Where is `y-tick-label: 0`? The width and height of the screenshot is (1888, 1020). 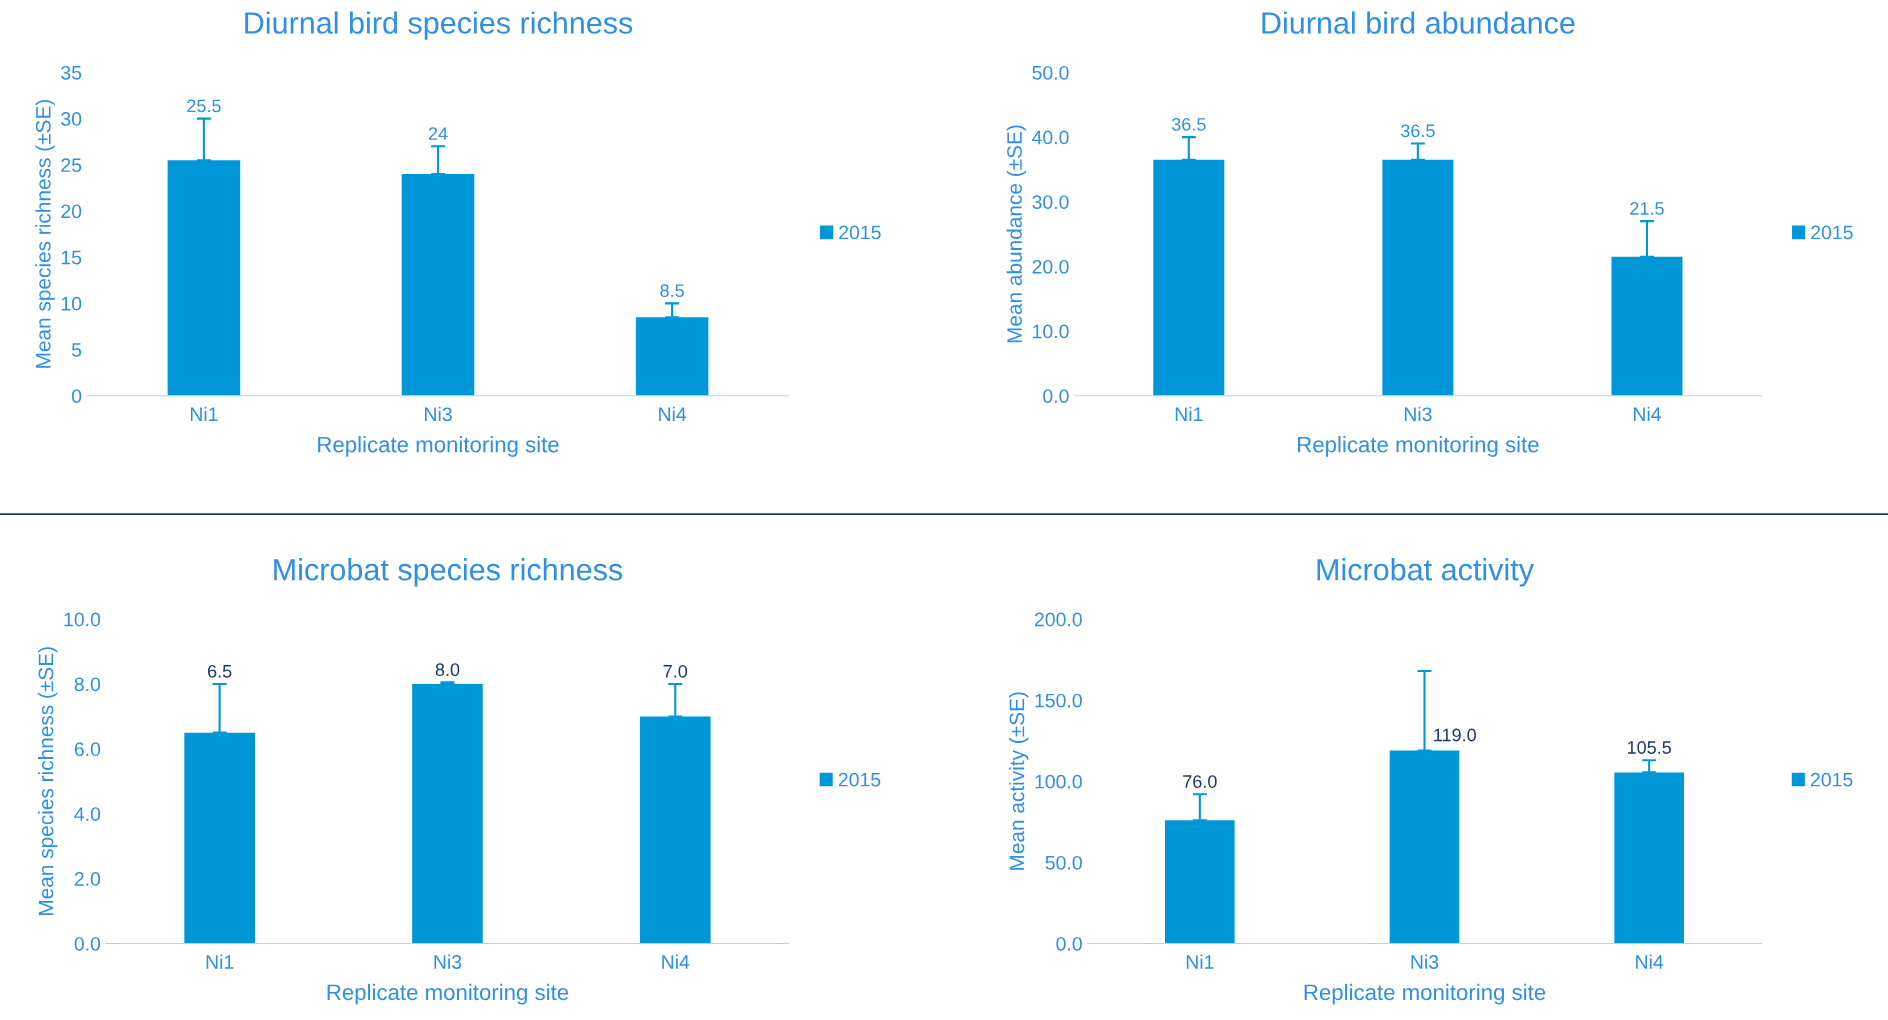
y-tick-label: 0 is located at coordinates (76, 396).